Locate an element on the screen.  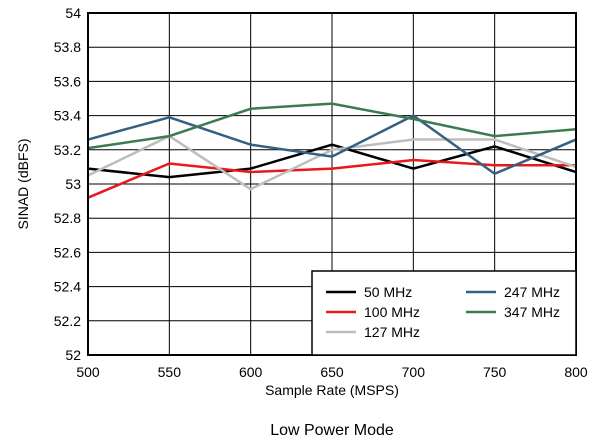
y-tick-label: 53 is located at coordinates (73, 184).